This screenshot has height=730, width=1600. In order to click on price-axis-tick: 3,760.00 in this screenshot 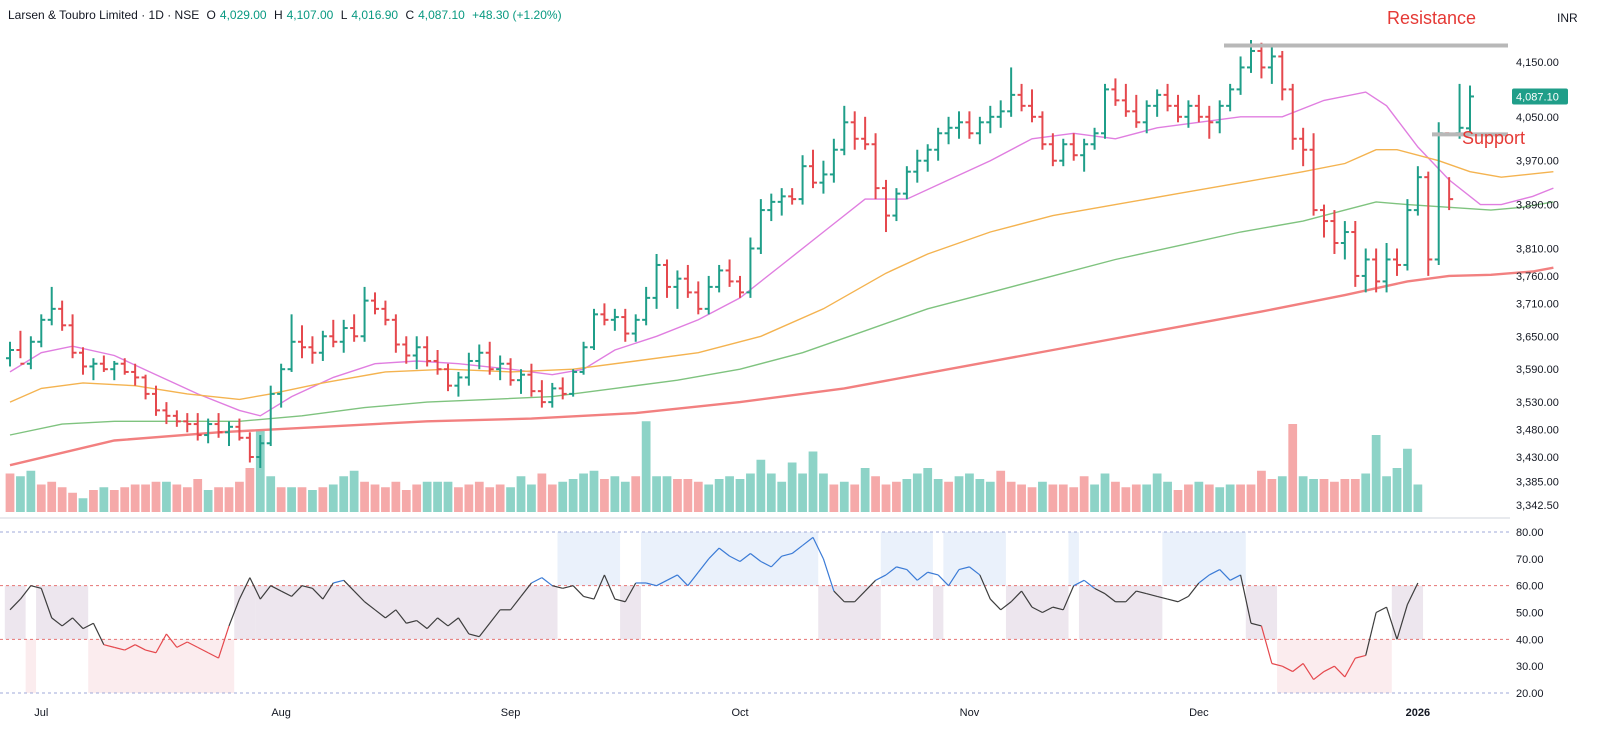, I will do `click(1537, 277)`.